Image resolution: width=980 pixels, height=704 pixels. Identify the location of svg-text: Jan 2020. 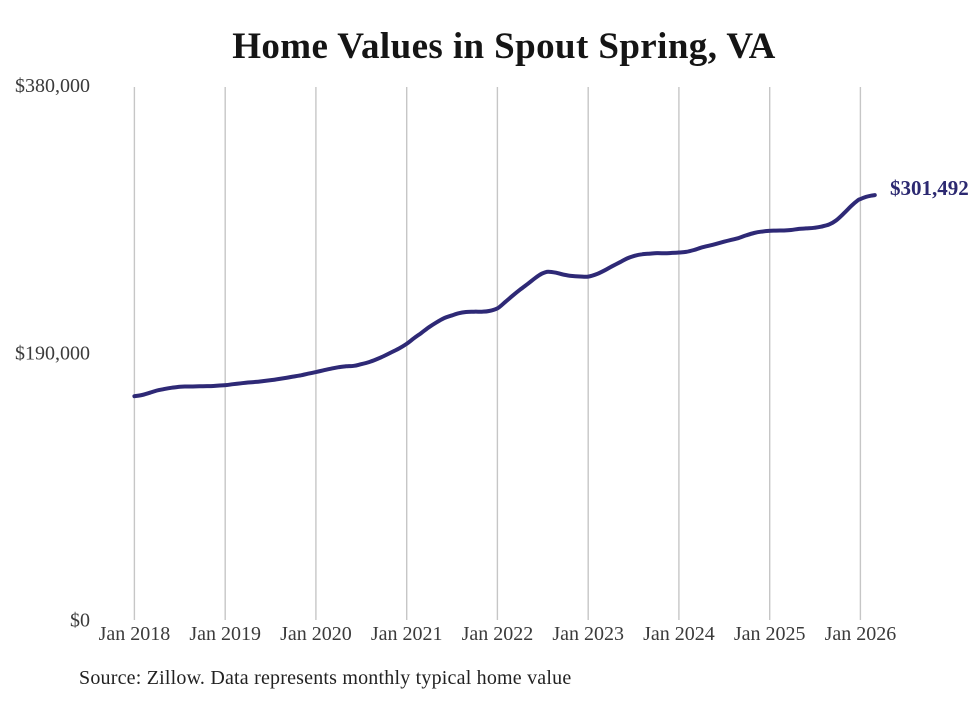
(316, 634).